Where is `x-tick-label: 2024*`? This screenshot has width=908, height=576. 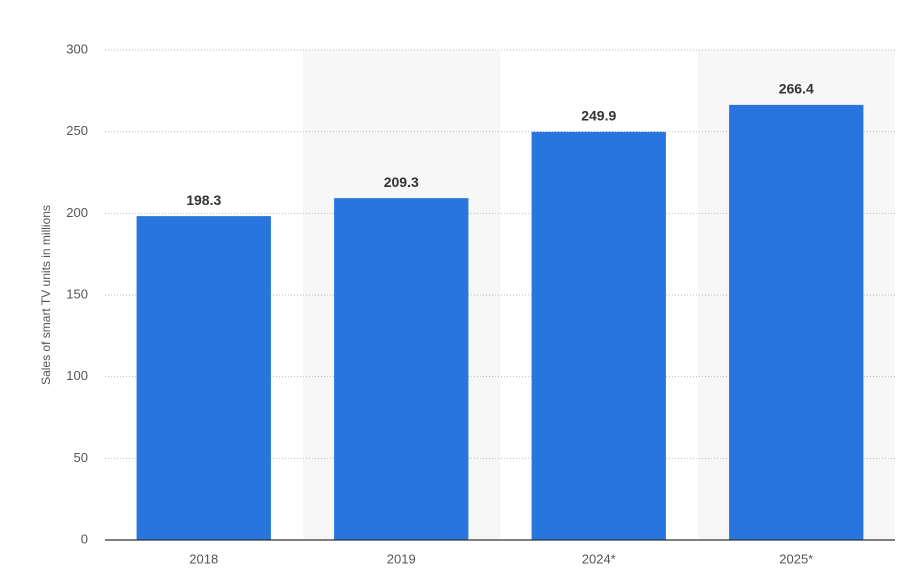
x-tick-label: 2024* is located at coordinates (599, 558).